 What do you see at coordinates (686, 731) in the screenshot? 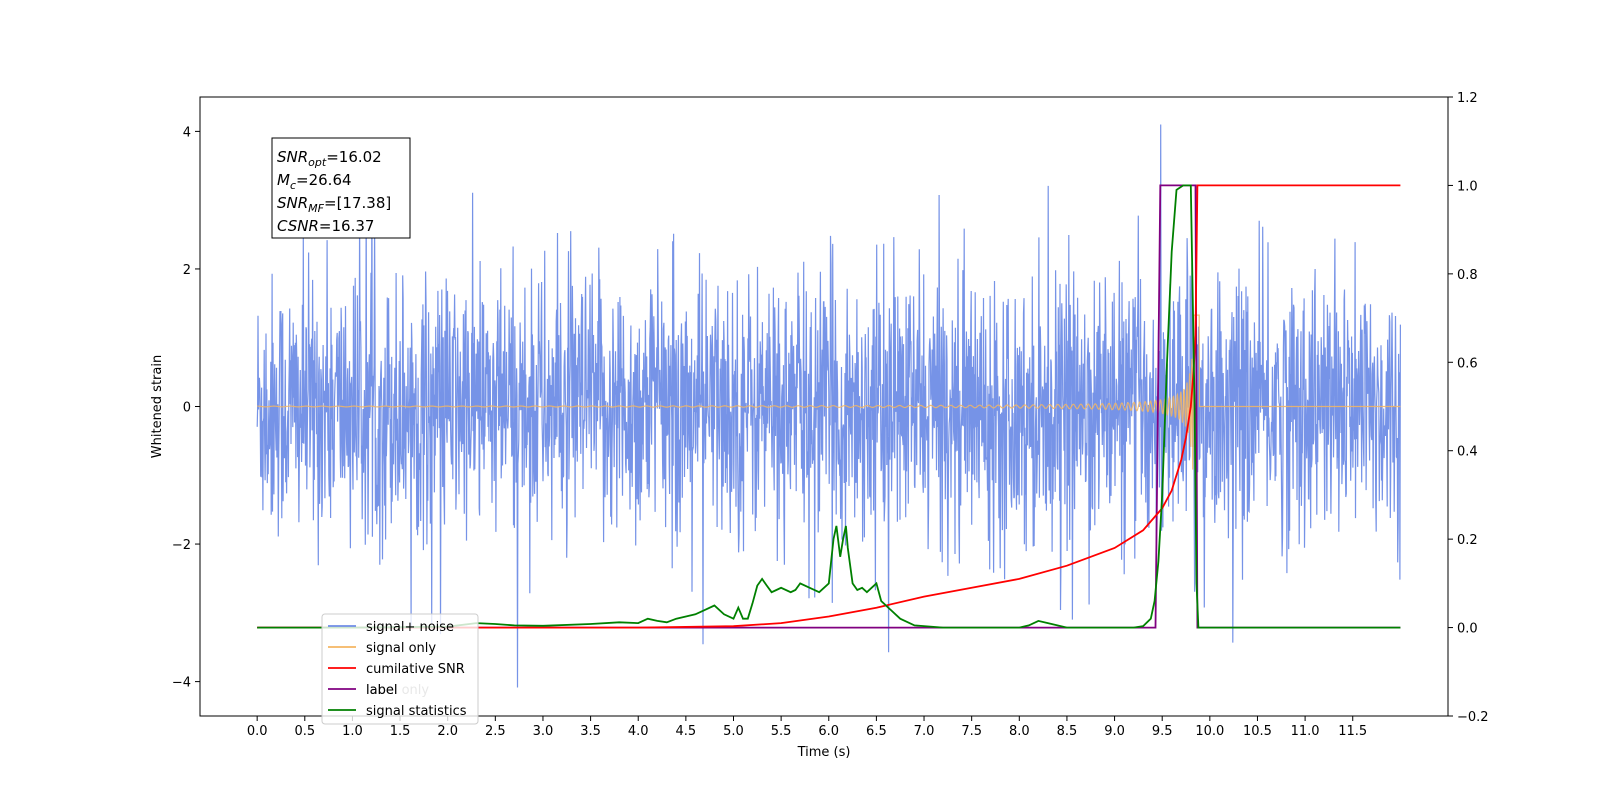
I see `x-tick-label: 4.5` at bounding box center [686, 731].